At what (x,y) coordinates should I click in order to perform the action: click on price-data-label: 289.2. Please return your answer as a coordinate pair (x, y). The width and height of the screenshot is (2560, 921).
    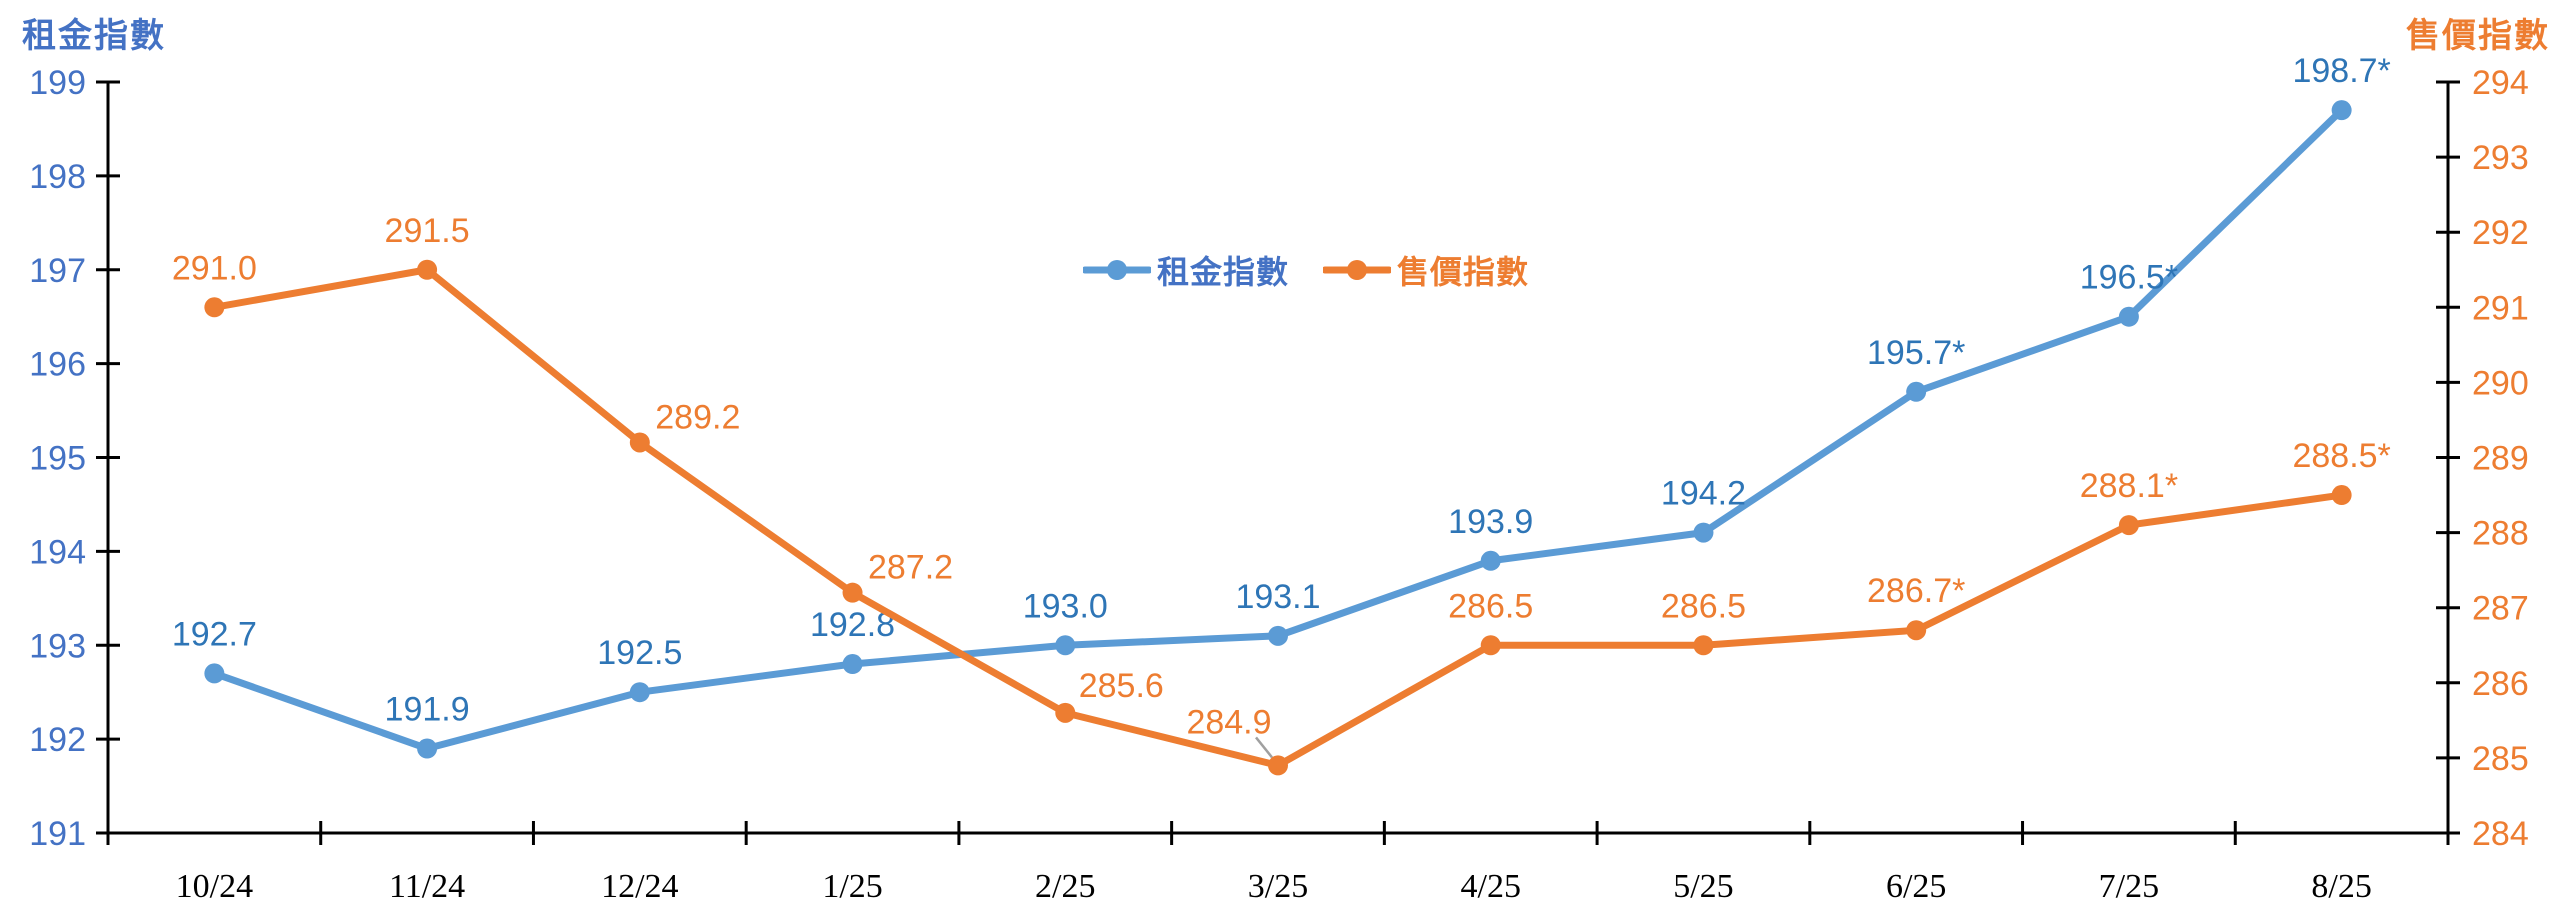
    Looking at the image, I should click on (697, 417).